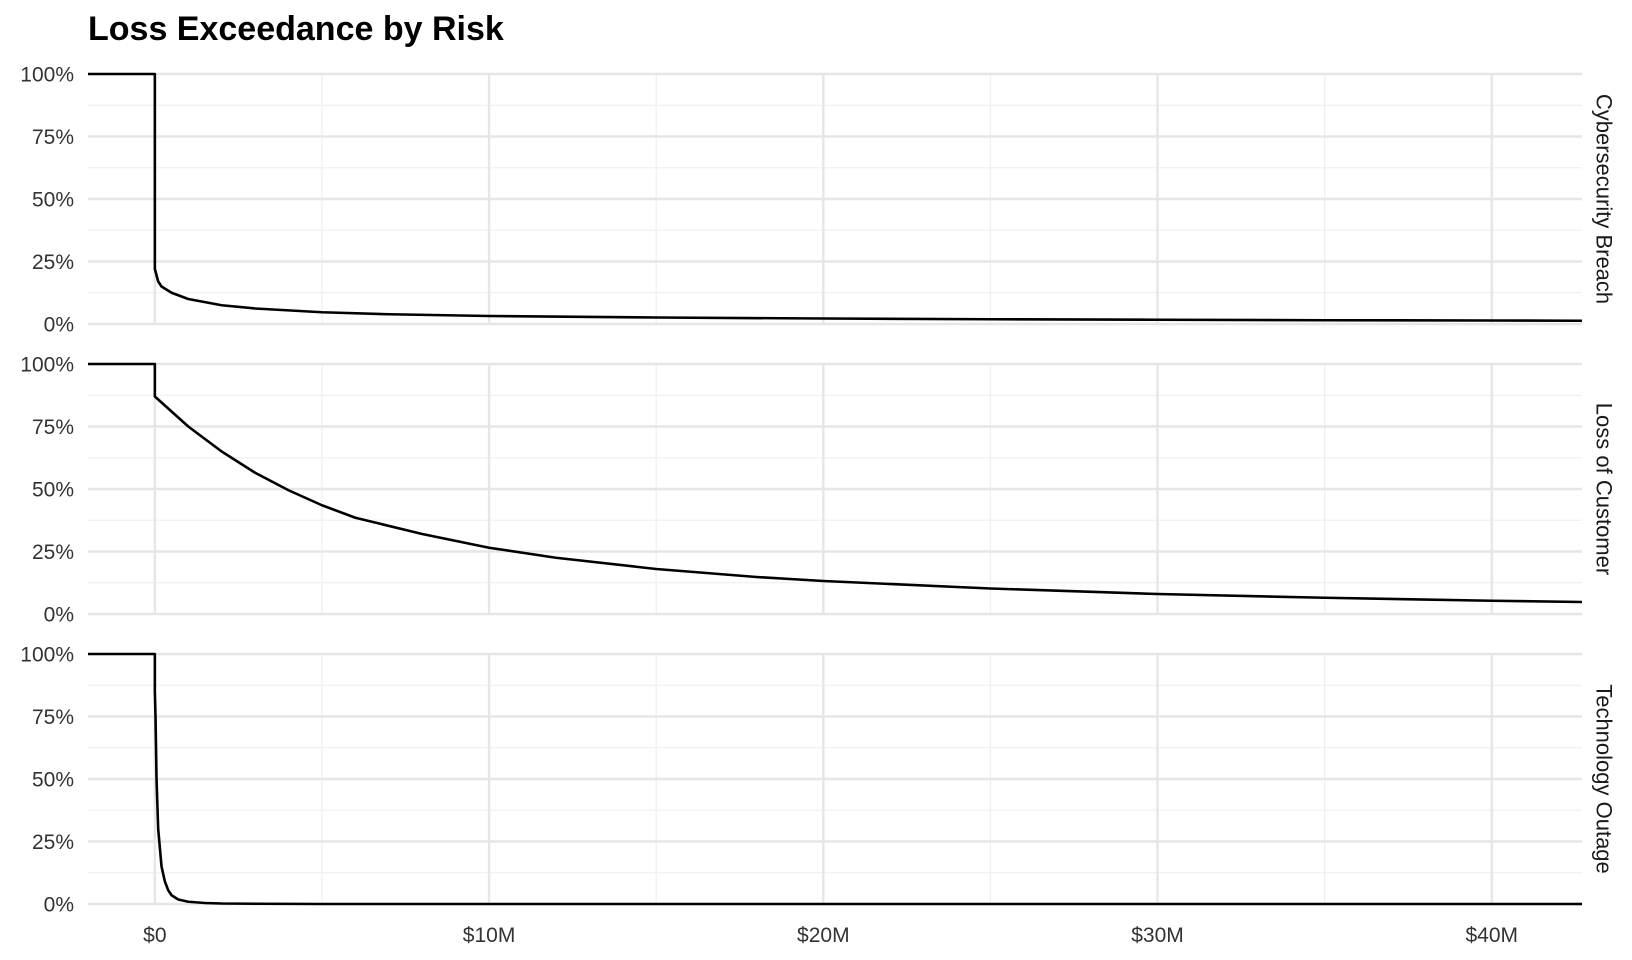 This screenshot has height=960, width=1632. What do you see at coordinates (1491, 935) in the screenshot?
I see `x-tick-label: $40M` at bounding box center [1491, 935].